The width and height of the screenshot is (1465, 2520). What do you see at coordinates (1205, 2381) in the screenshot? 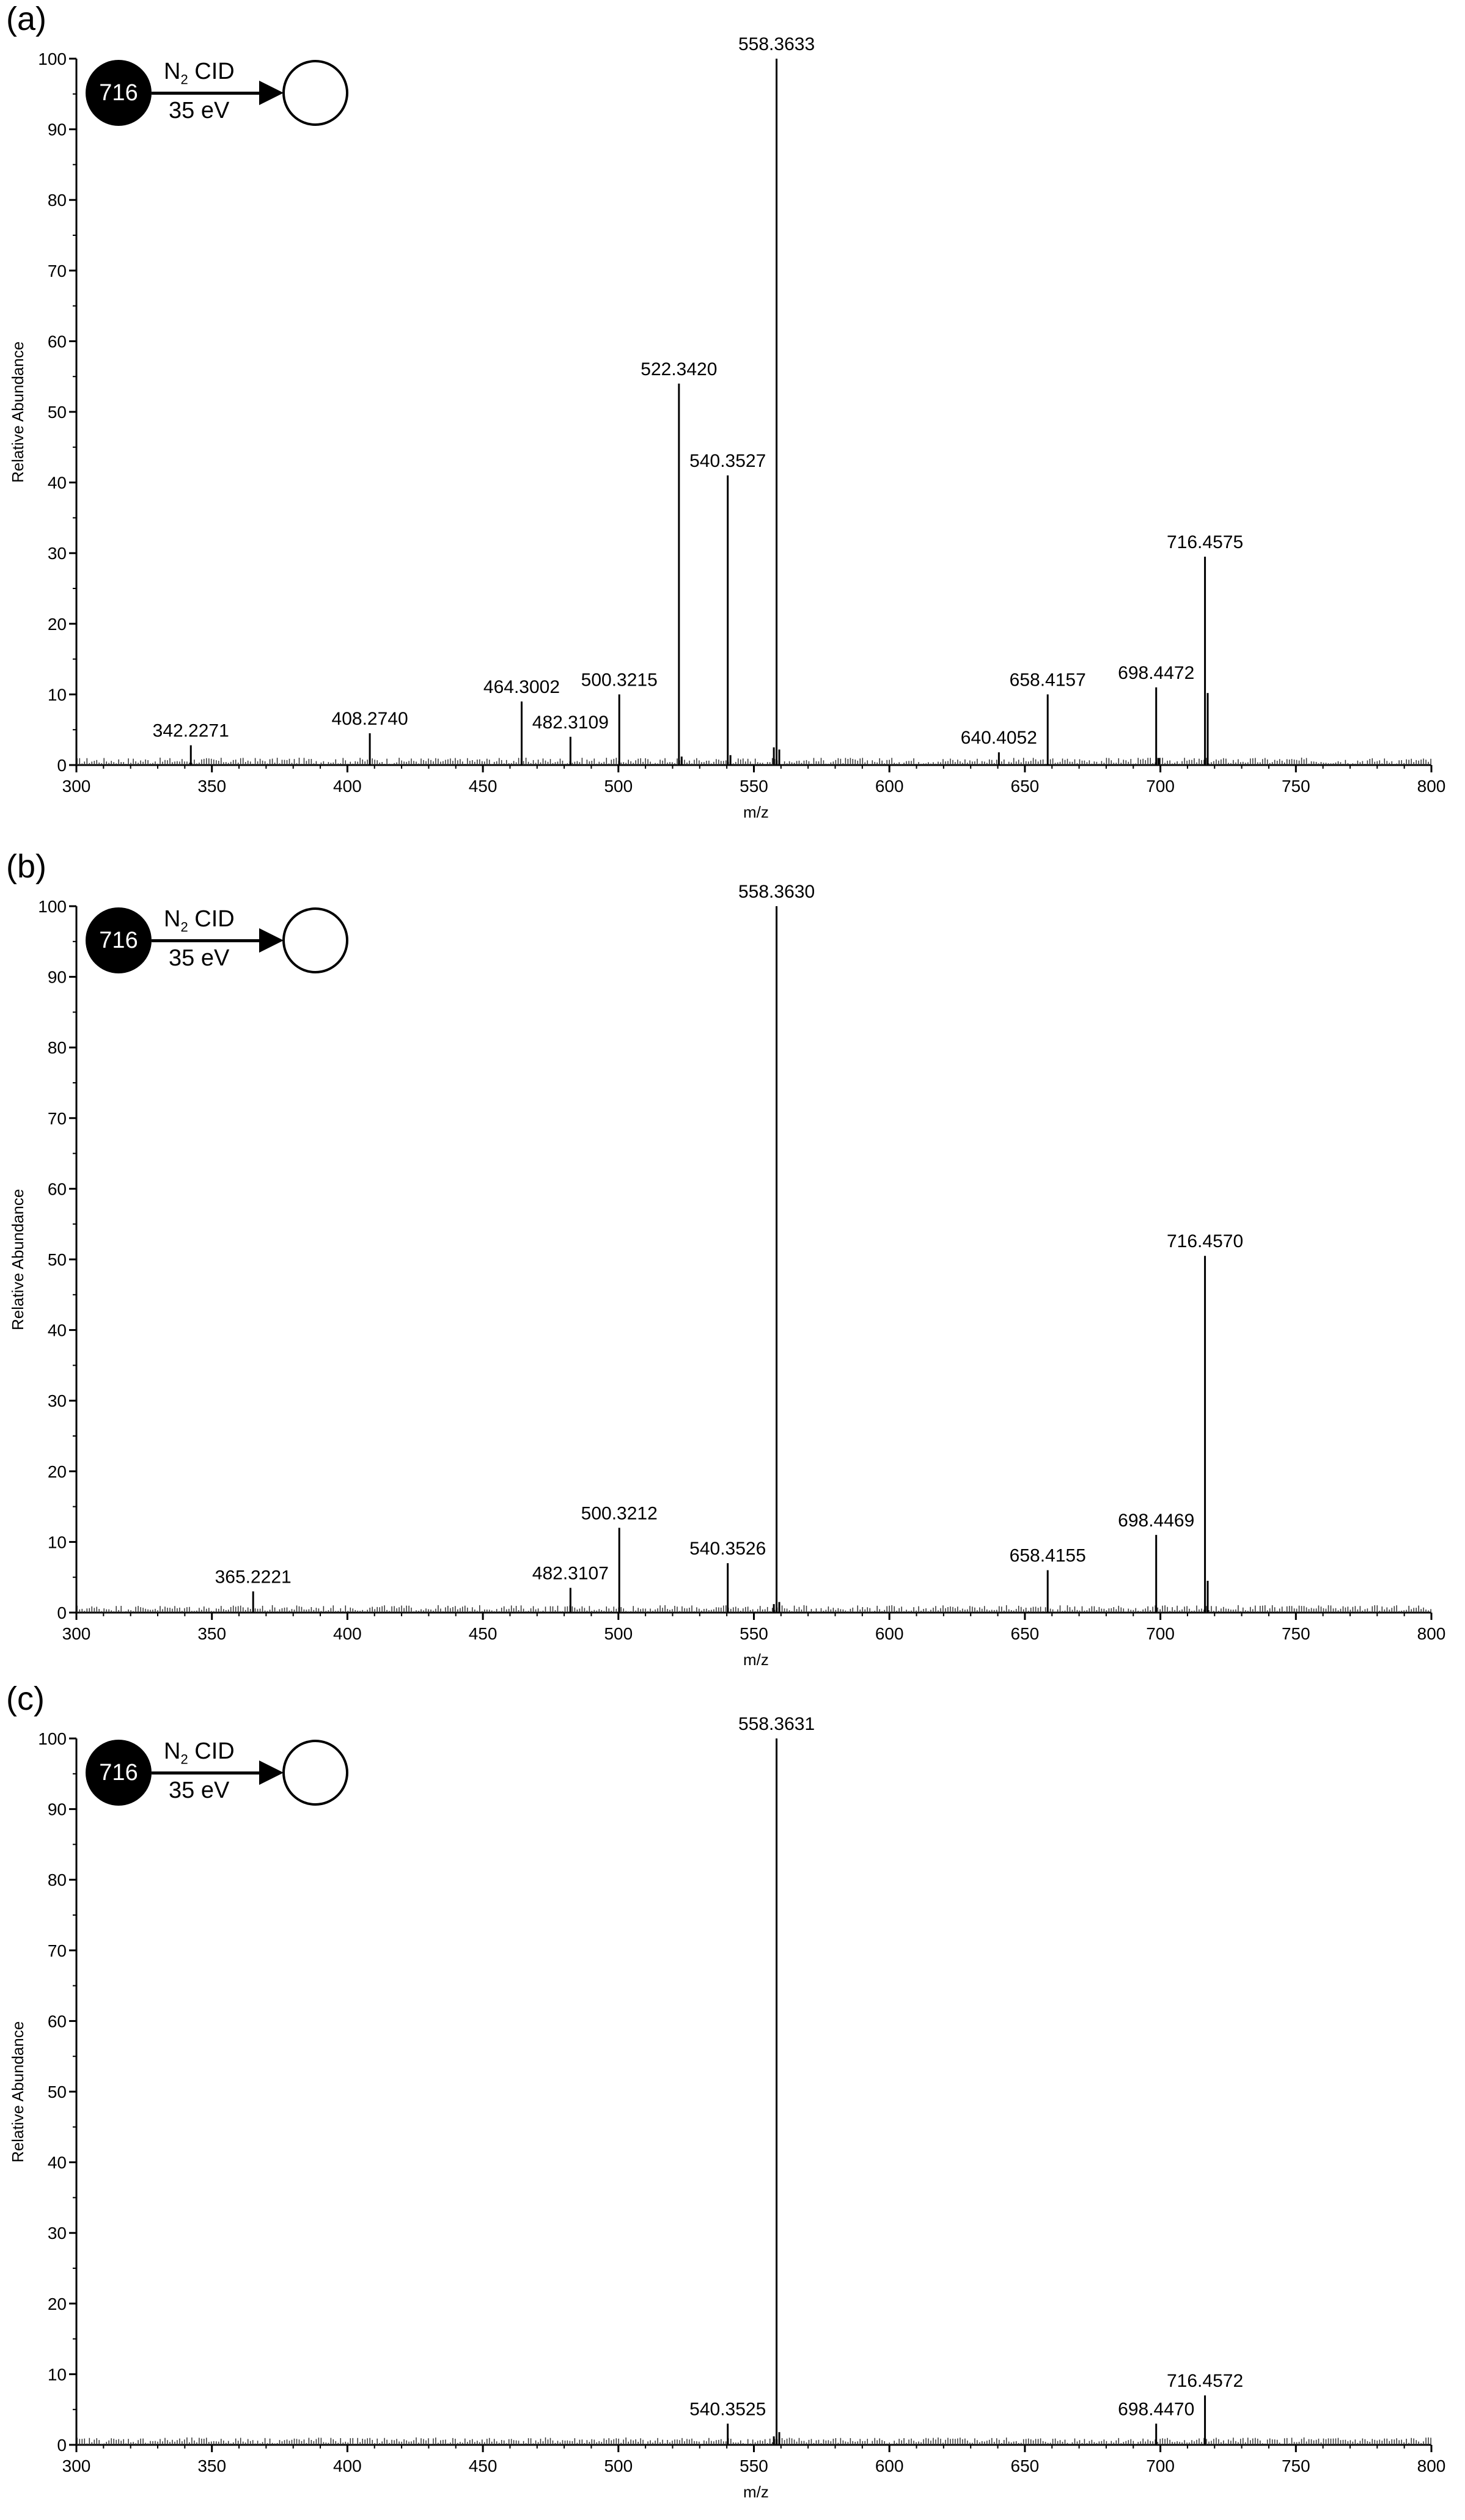
I see `peak-label: 716.4572` at bounding box center [1205, 2381].